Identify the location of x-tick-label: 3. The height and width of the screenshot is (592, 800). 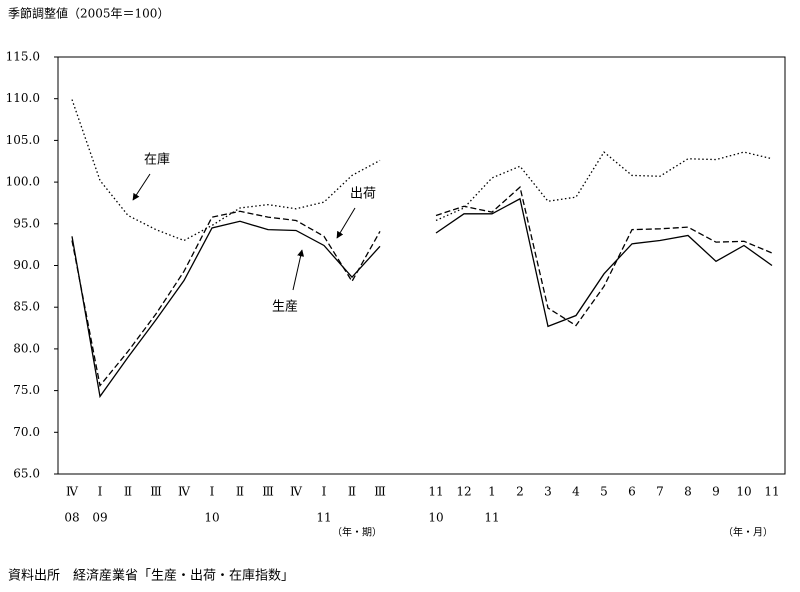
(548, 492).